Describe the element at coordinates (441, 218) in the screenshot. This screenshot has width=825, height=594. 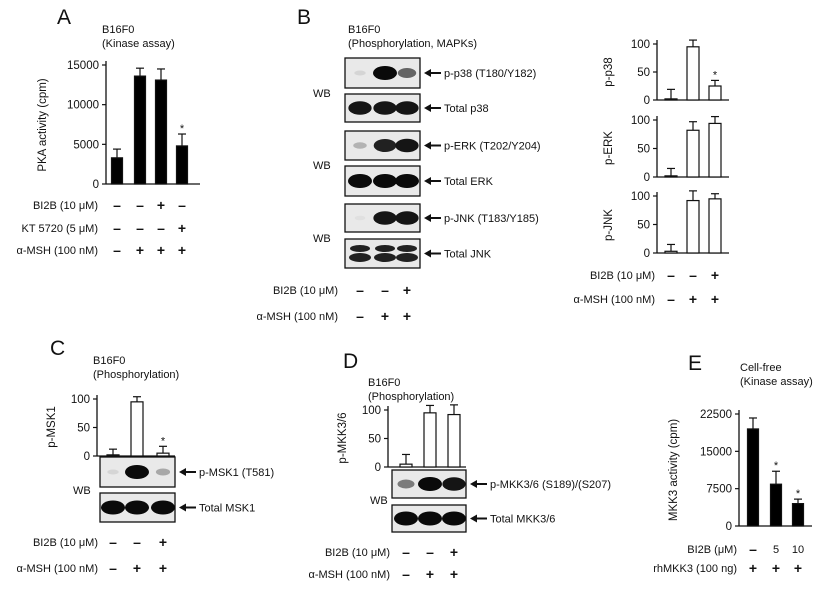
I see `blot-strip: p-JNK (T183/Y185)` at that location.